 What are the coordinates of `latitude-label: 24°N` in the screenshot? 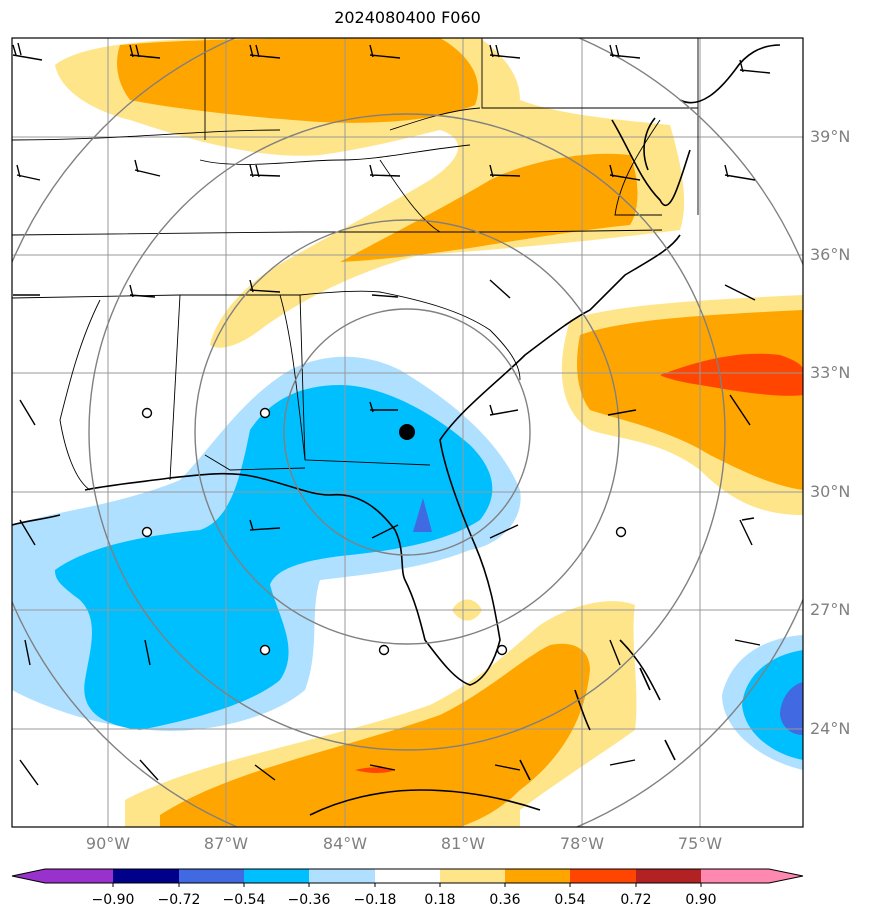 It's located at (830, 728).